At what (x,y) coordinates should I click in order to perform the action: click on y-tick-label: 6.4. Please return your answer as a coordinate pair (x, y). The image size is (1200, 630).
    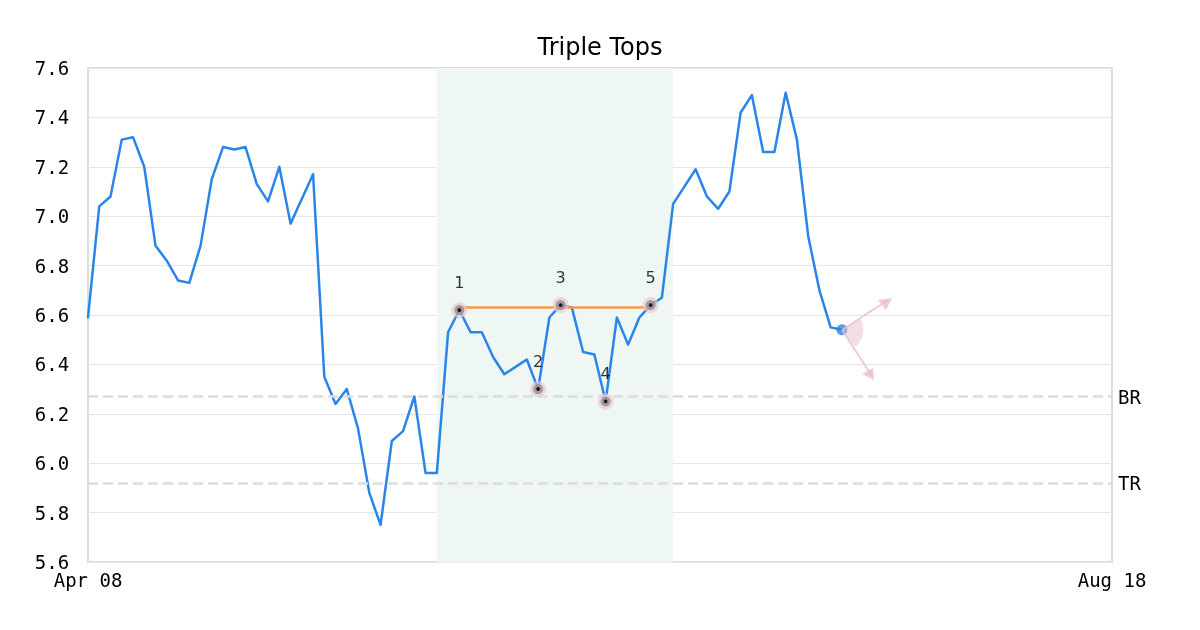
    Looking at the image, I should click on (52, 364).